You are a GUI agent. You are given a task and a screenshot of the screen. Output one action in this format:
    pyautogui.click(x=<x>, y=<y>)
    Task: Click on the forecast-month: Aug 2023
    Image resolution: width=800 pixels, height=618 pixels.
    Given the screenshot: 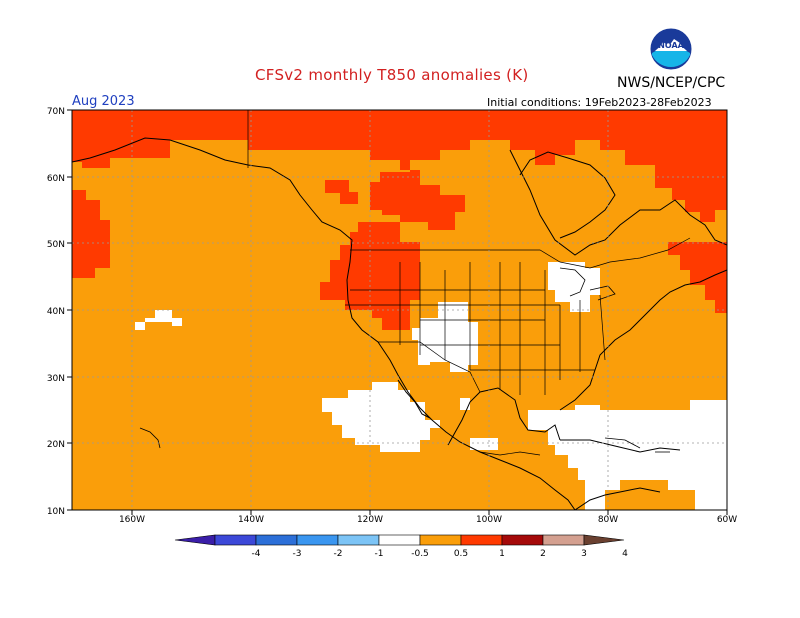 What is the action you would take?
    pyautogui.click(x=103, y=101)
    